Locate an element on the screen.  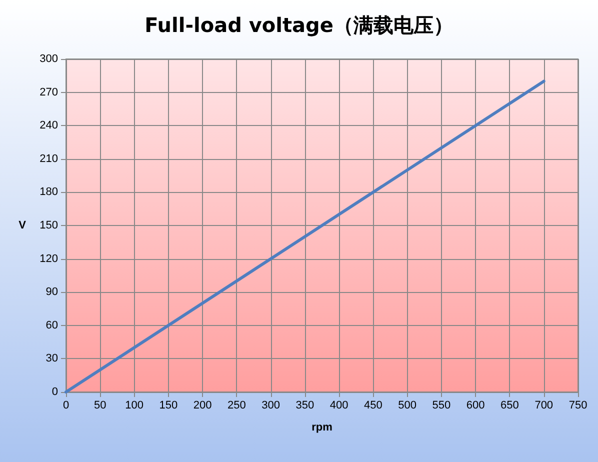
x-tick-label: 700 is located at coordinates (544, 406).